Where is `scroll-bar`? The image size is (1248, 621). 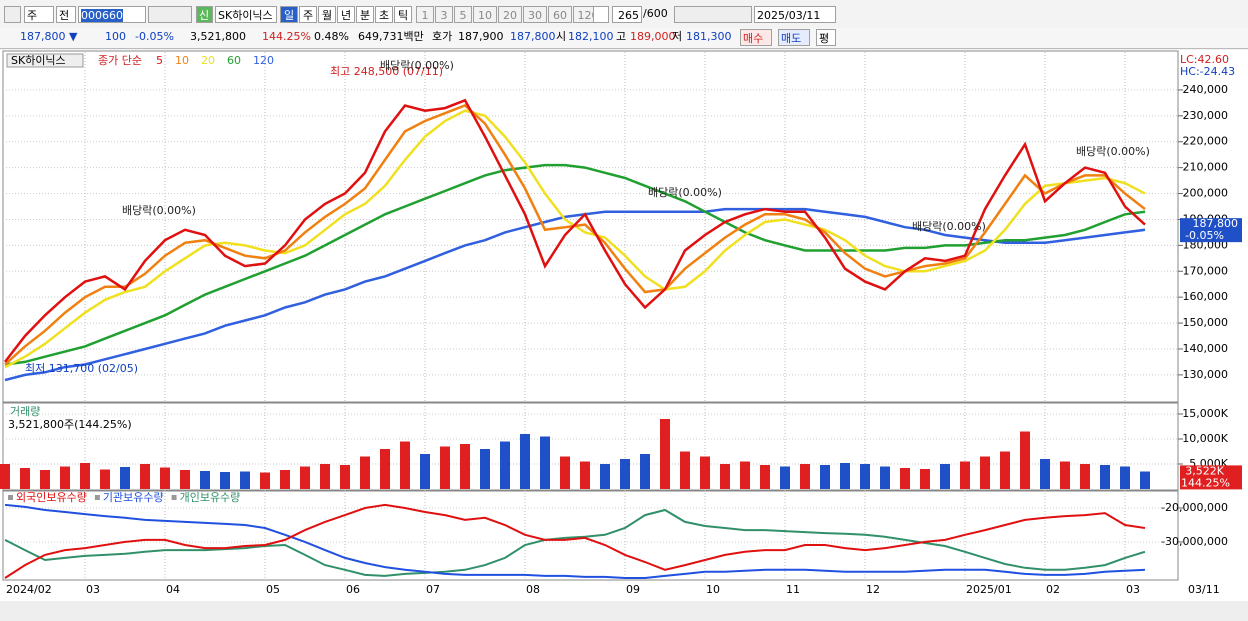
scroll-bar is located at coordinates (624, 611).